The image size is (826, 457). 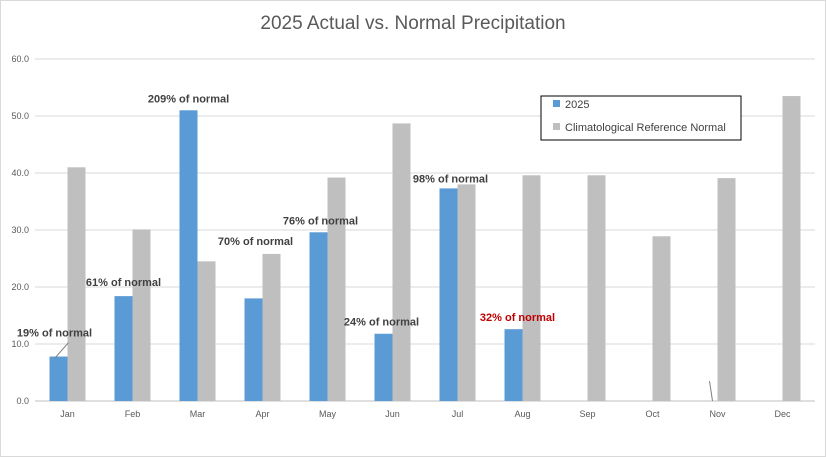 I want to click on y-tick-label: 50.0, so click(x=20, y=116).